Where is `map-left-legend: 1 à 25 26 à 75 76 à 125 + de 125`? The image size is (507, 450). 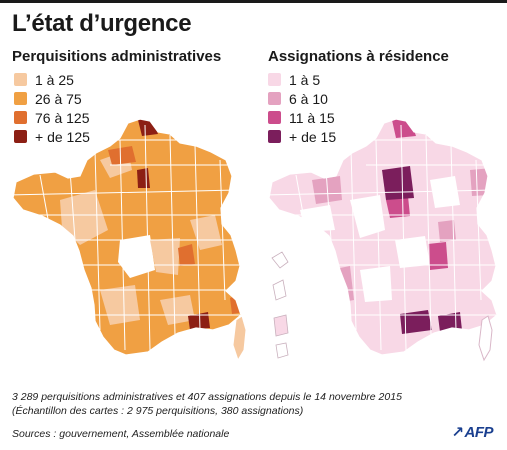 map-left-legend: 1 à 25 26 à 75 76 à 125 + de 125 is located at coordinates (52, 108).